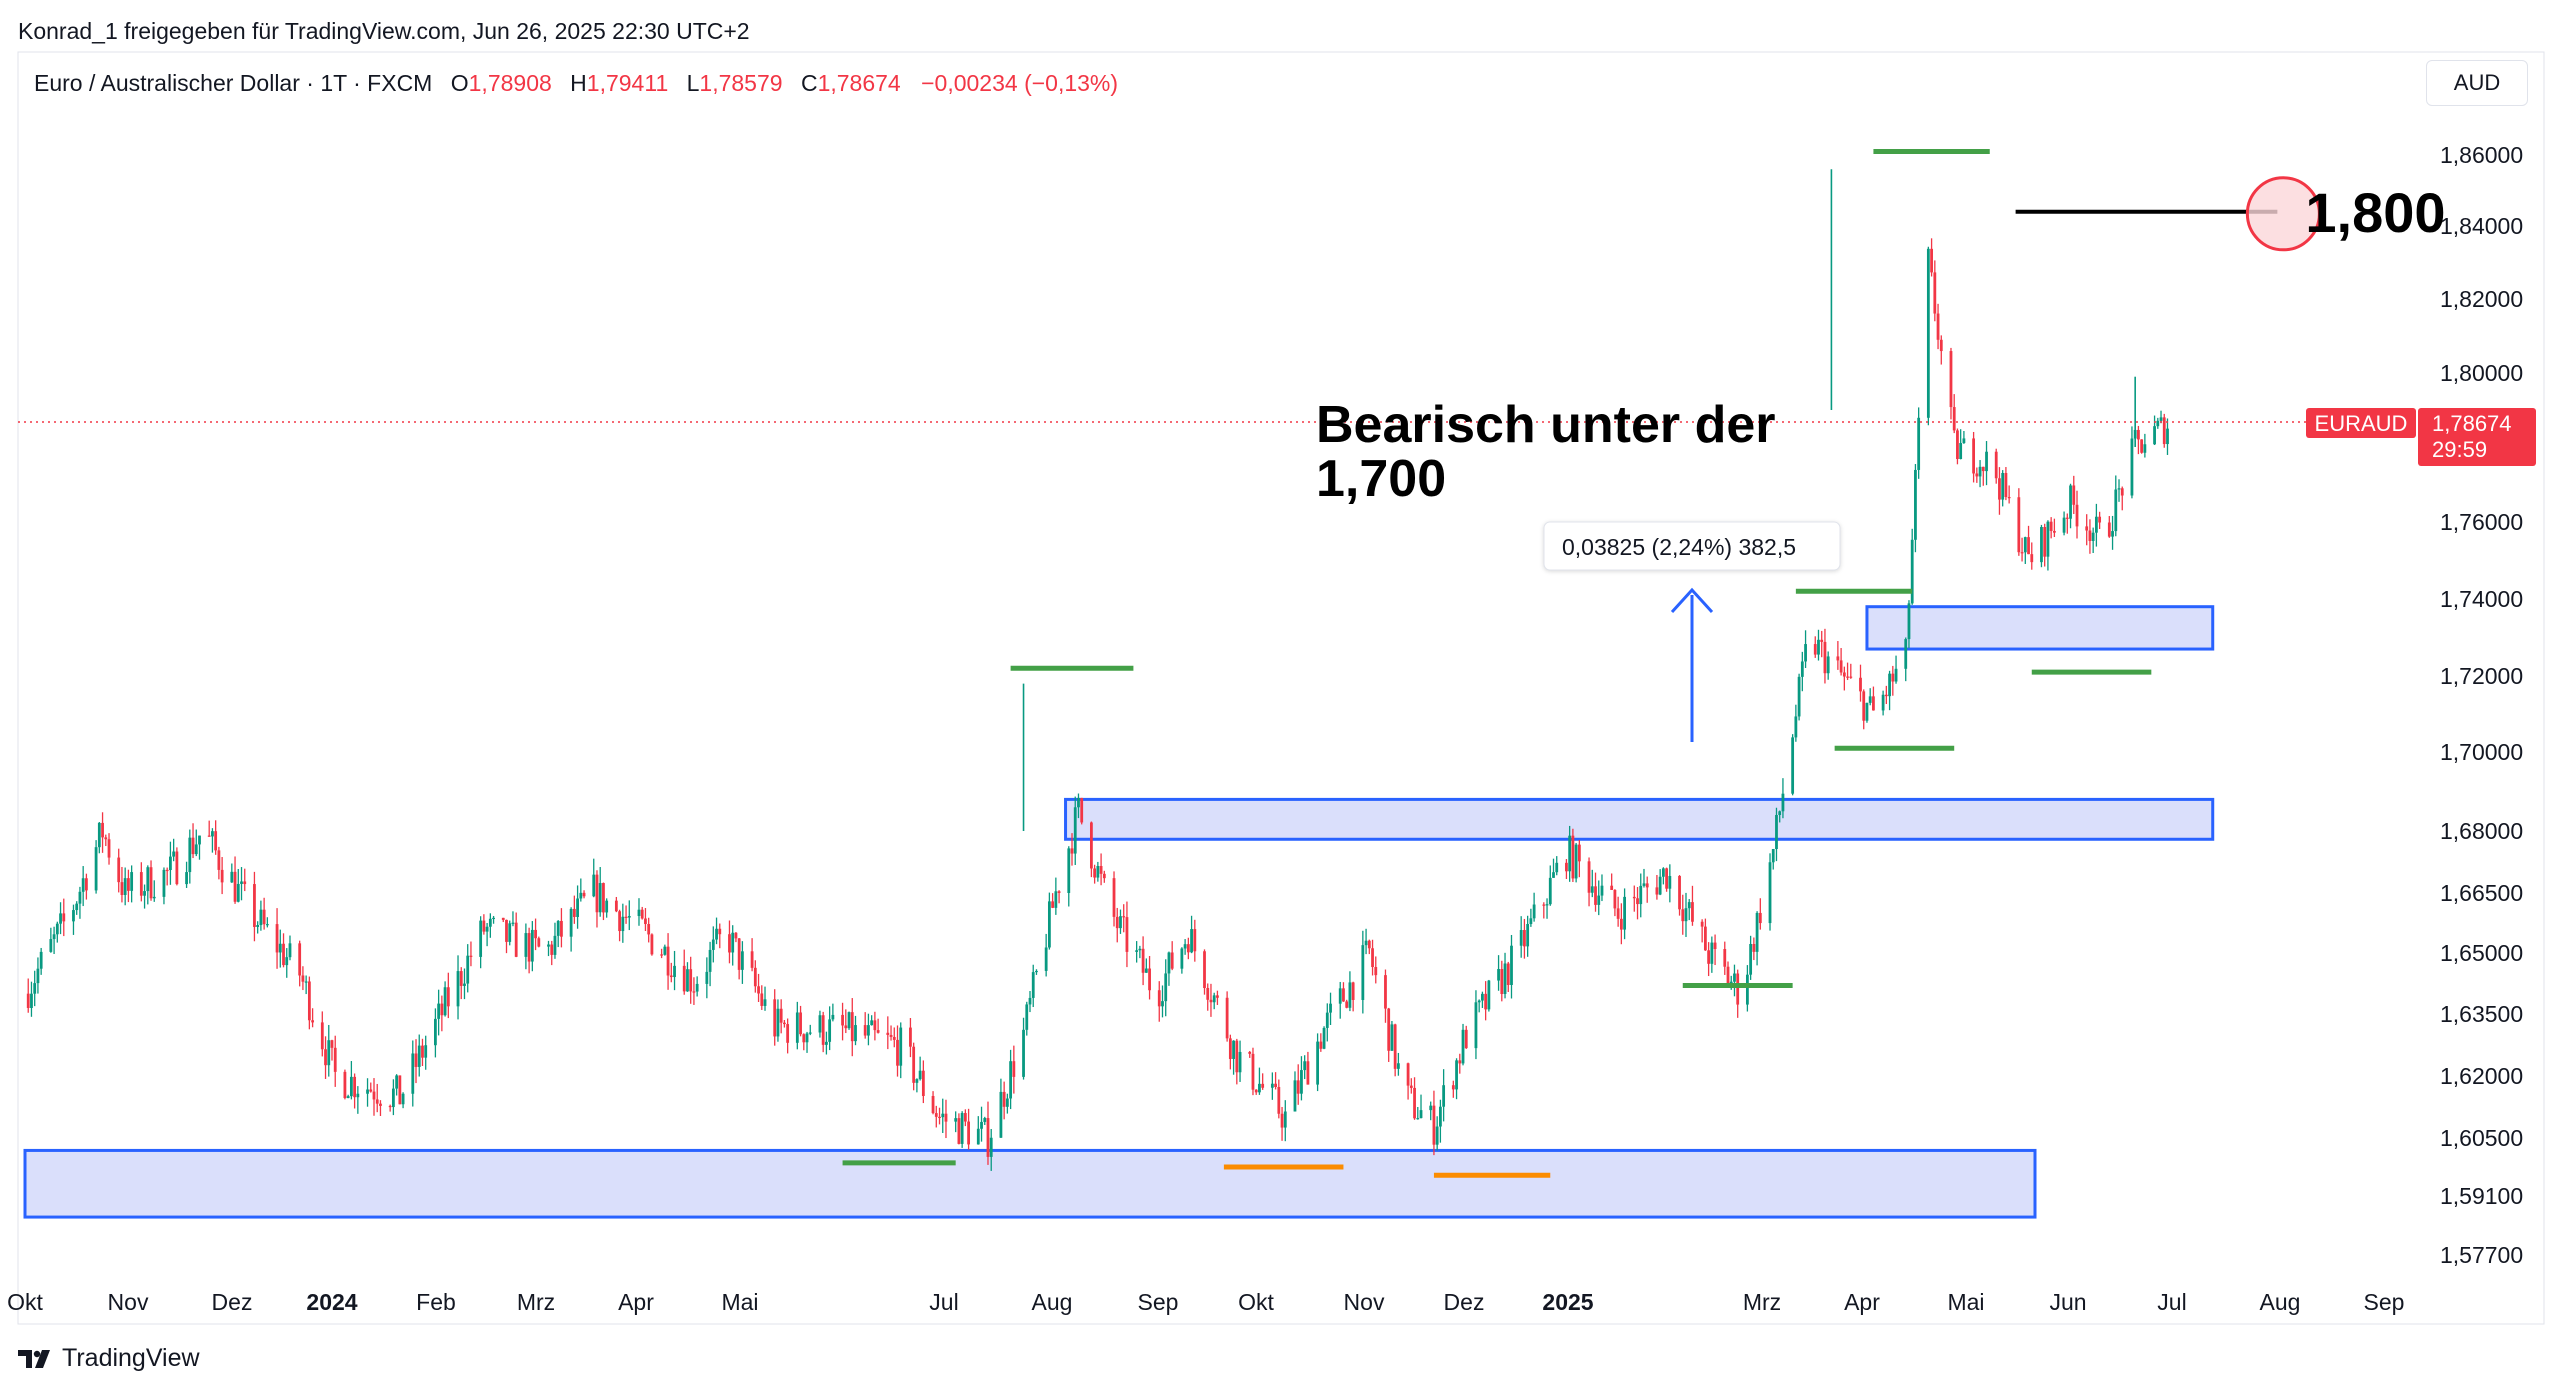 This screenshot has height=1391, width=2560. What do you see at coordinates (459, 83) in the screenshot?
I see `open-label: O` at bounding box center [459, 83].